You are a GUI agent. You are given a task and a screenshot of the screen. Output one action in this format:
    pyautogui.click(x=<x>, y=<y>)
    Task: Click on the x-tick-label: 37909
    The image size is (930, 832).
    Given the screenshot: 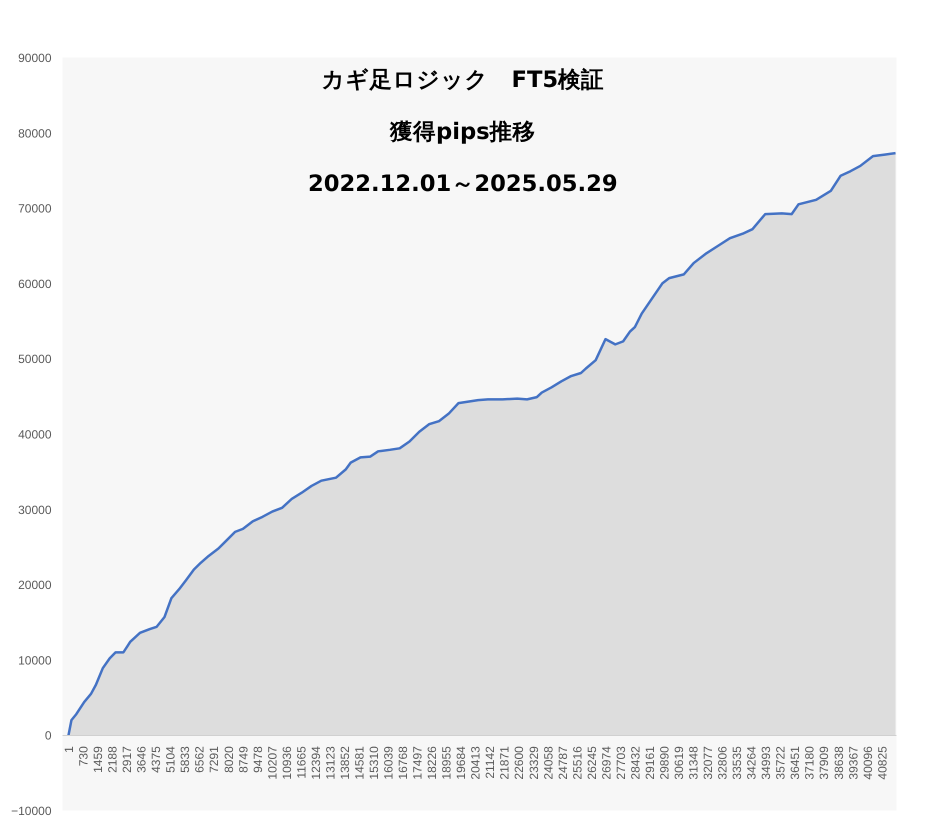 What is the action you would take?
    pyautogui.click(x=824, y=763)
    